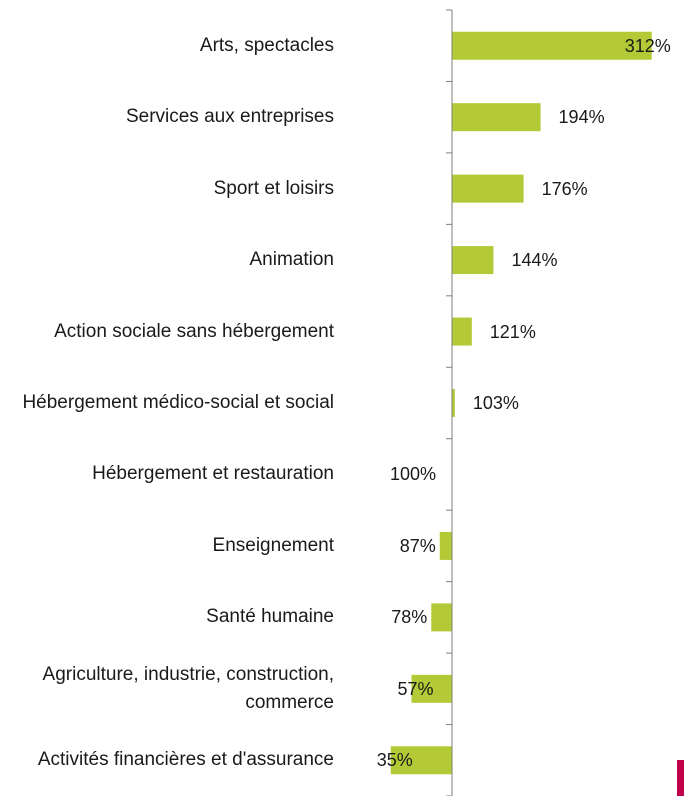 This screenshot has height=801, width=684. What do you see at coordinates (648, 46) in the screenshot?
I see `data-label: 312%` at bounding box center [648, 46].